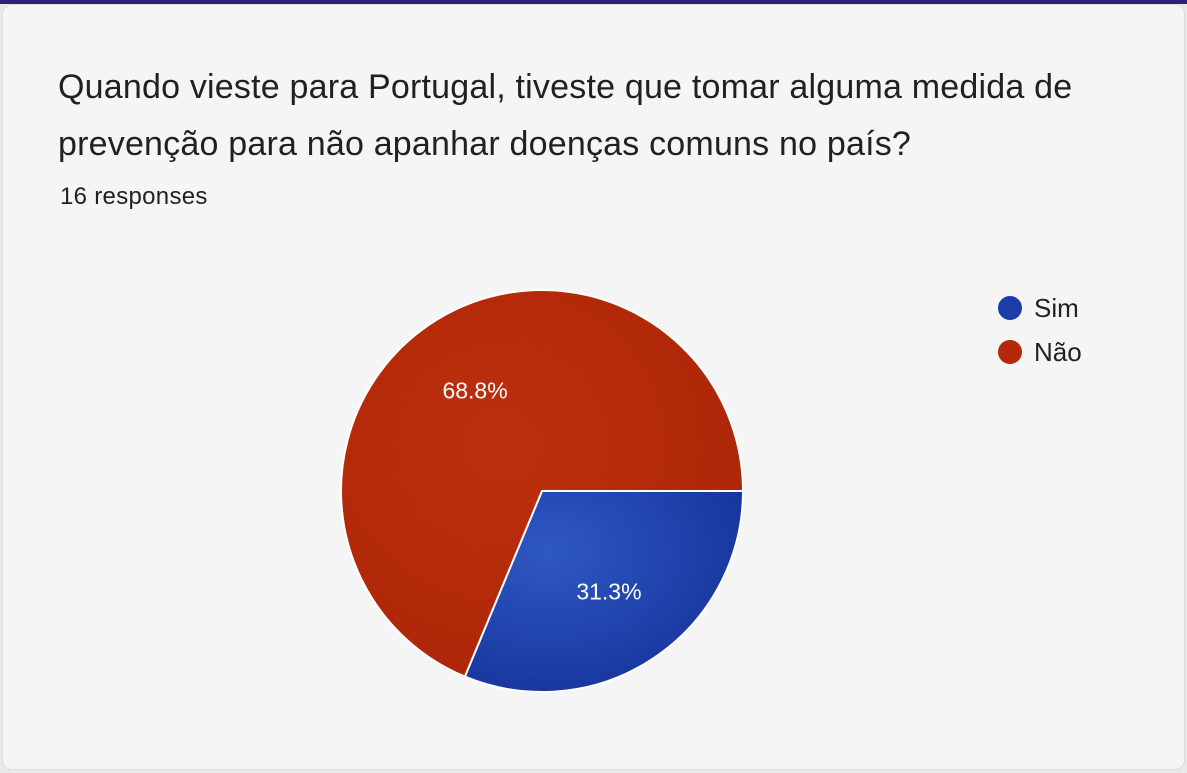 The image size is (1187, 773). I want to click on legend-swatch-nao, so click(1010, 352).